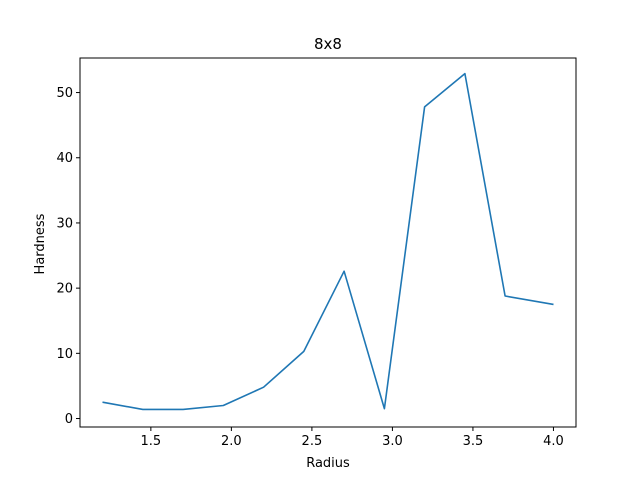 This screenshot has width=640, height=480. Describe the element at coordinates (68, 256) in the screenshot. I see `y-axis: 0 10 20 30 40 50` at that location.